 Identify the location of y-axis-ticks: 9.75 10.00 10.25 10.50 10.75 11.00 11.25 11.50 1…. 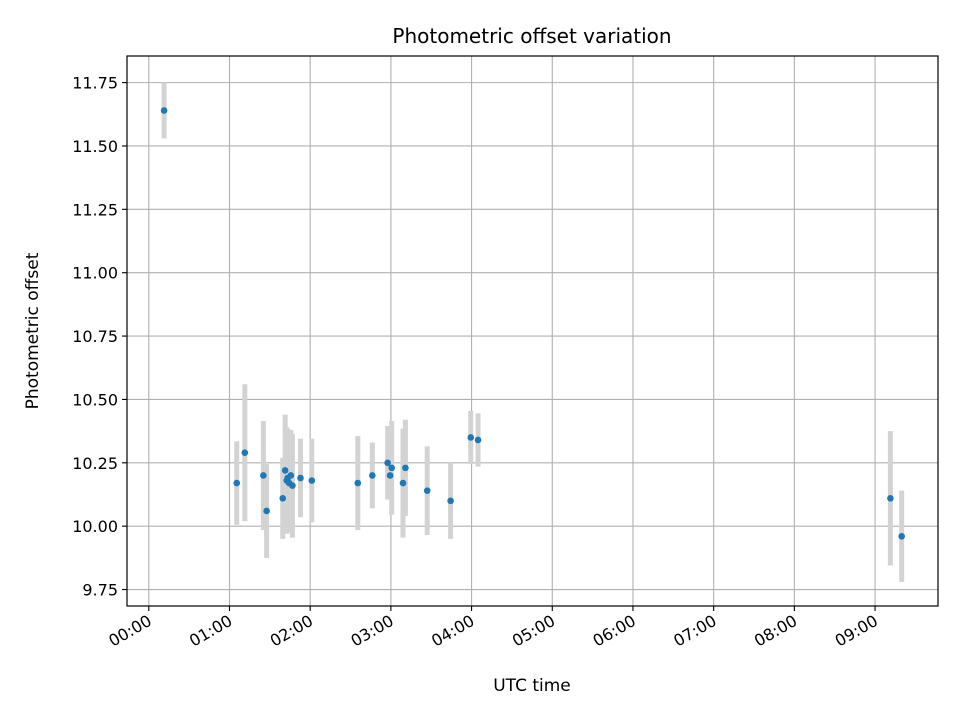
(99, 337).